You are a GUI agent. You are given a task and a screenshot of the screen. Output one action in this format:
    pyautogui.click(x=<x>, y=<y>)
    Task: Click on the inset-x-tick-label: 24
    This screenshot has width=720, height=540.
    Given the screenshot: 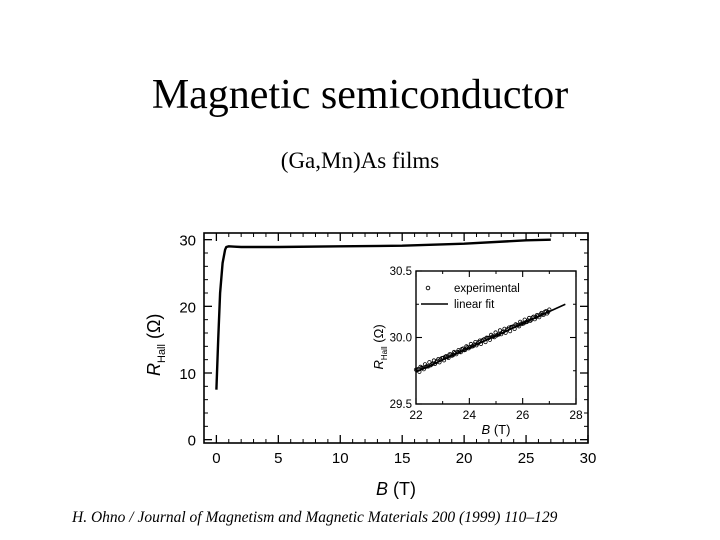 What is the action you would take?
    pyautogui.click(x=470, y=415)
    